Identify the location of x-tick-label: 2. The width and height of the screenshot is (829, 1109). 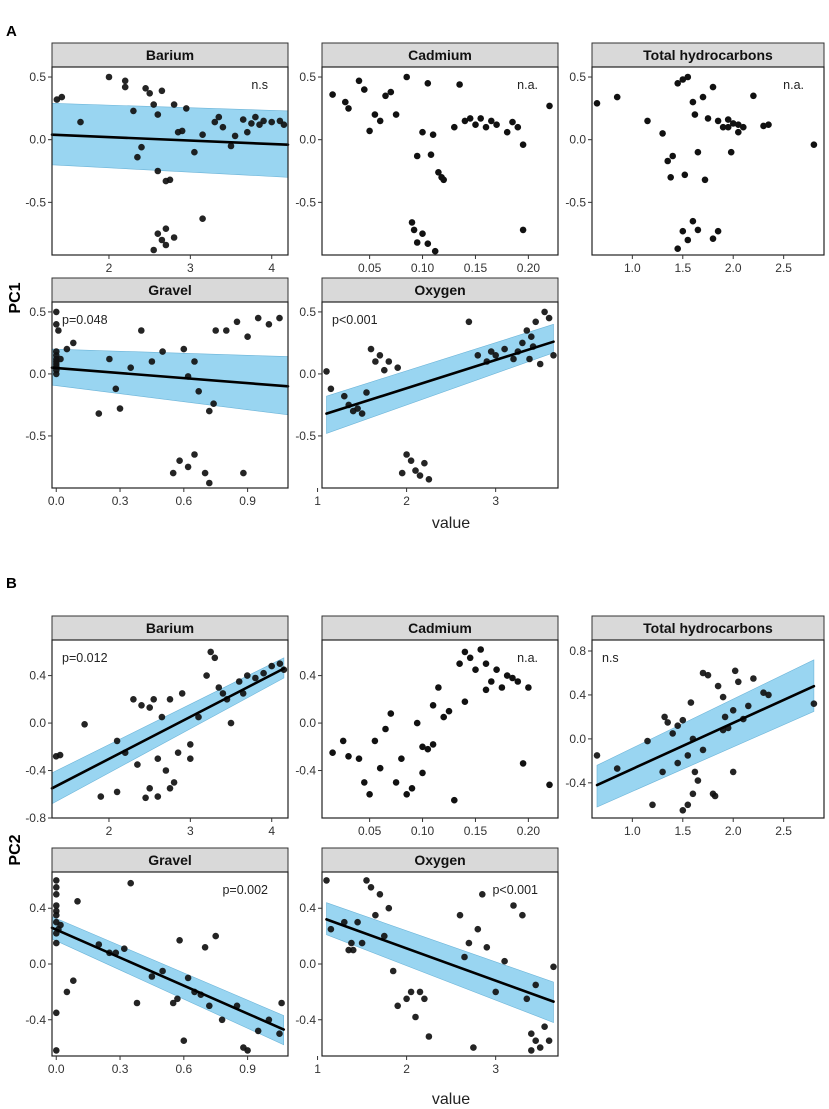
(109, 268).